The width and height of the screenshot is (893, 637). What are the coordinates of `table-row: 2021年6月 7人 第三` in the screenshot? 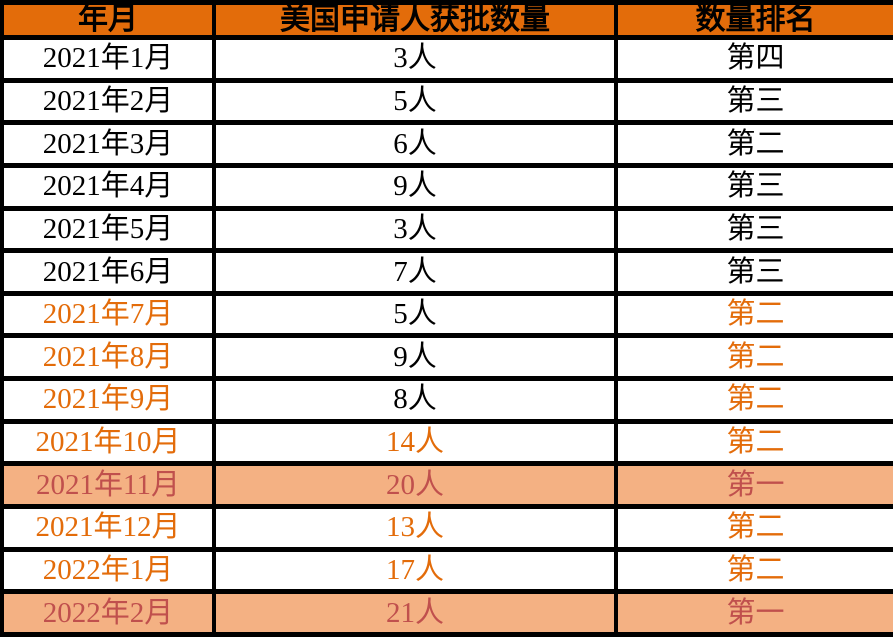 It's located at (446, 272).